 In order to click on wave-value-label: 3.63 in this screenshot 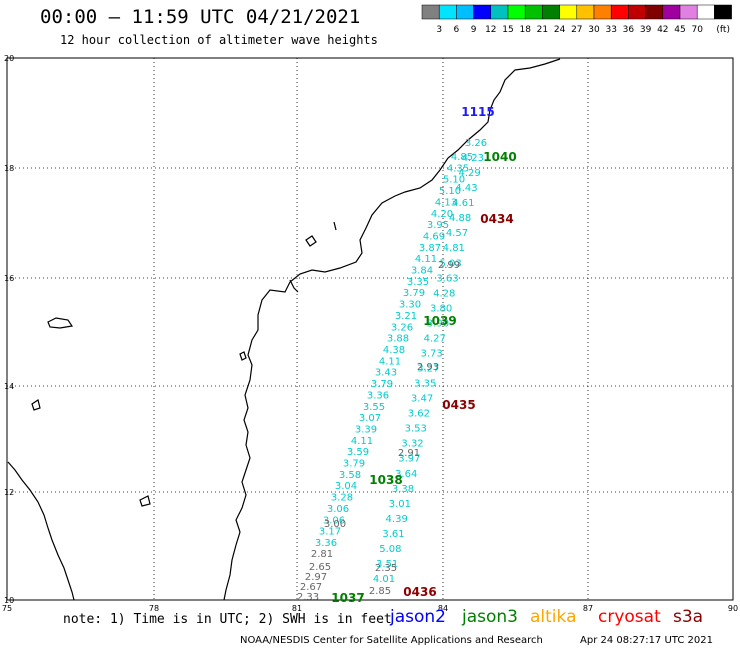, I will do `click(447, 278)`.